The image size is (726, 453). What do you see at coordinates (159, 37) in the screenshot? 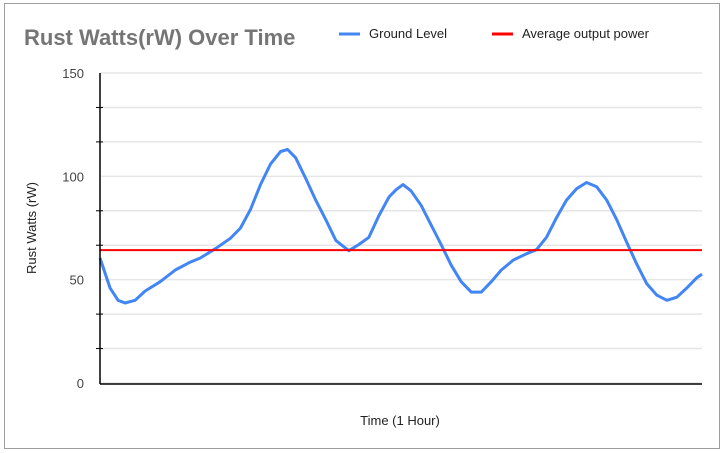
I see `chart-title: Rust Watts(rW) Over Time` at bounding box center [159, 37].